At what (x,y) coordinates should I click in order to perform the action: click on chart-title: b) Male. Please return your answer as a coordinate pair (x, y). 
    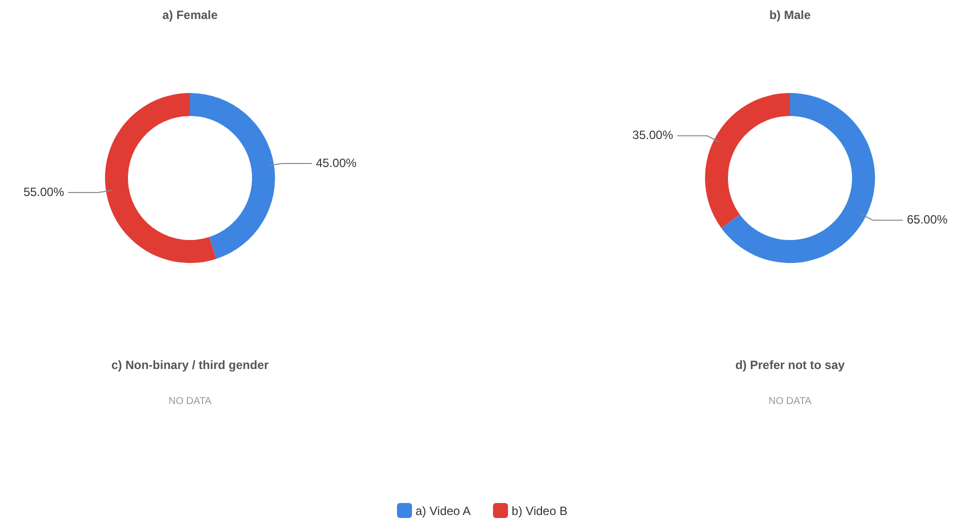
    Looking at the image, I should click on (790, 16).